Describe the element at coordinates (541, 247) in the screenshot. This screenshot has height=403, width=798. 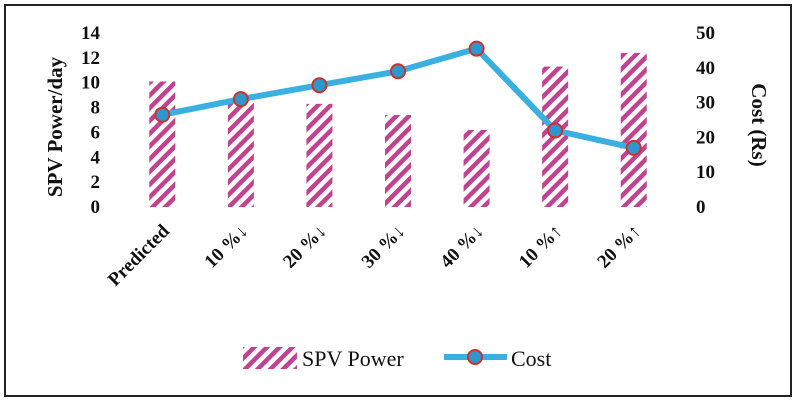
I see `category-label: 10 %↑` at that location.